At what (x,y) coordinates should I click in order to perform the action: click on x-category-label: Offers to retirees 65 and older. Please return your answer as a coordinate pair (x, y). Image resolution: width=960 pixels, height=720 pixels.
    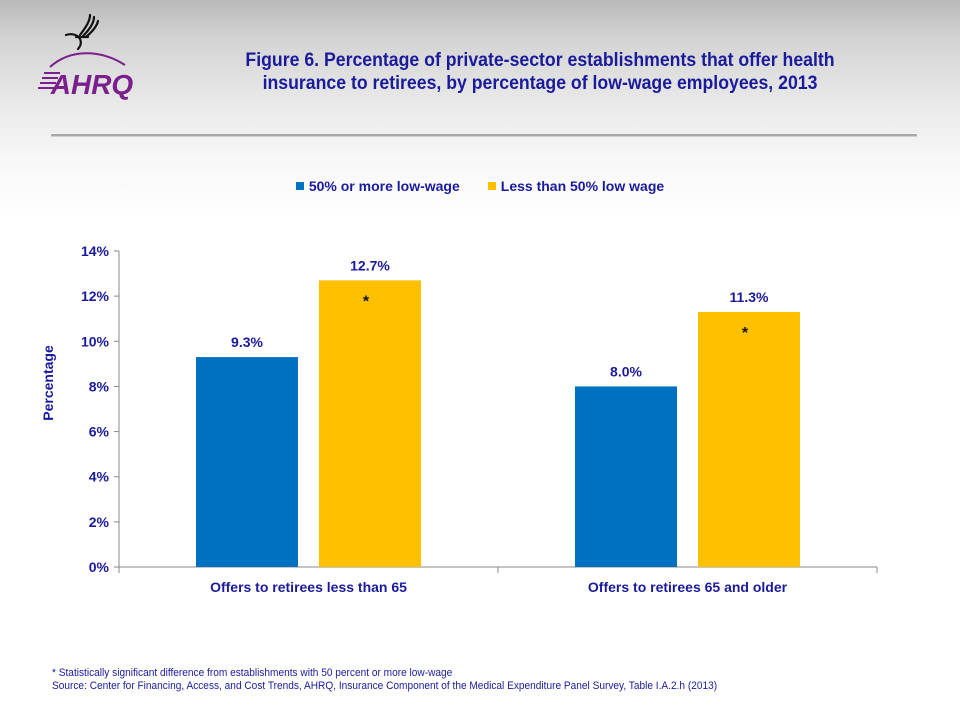
    Looking at the image, I should click on (688, 587).